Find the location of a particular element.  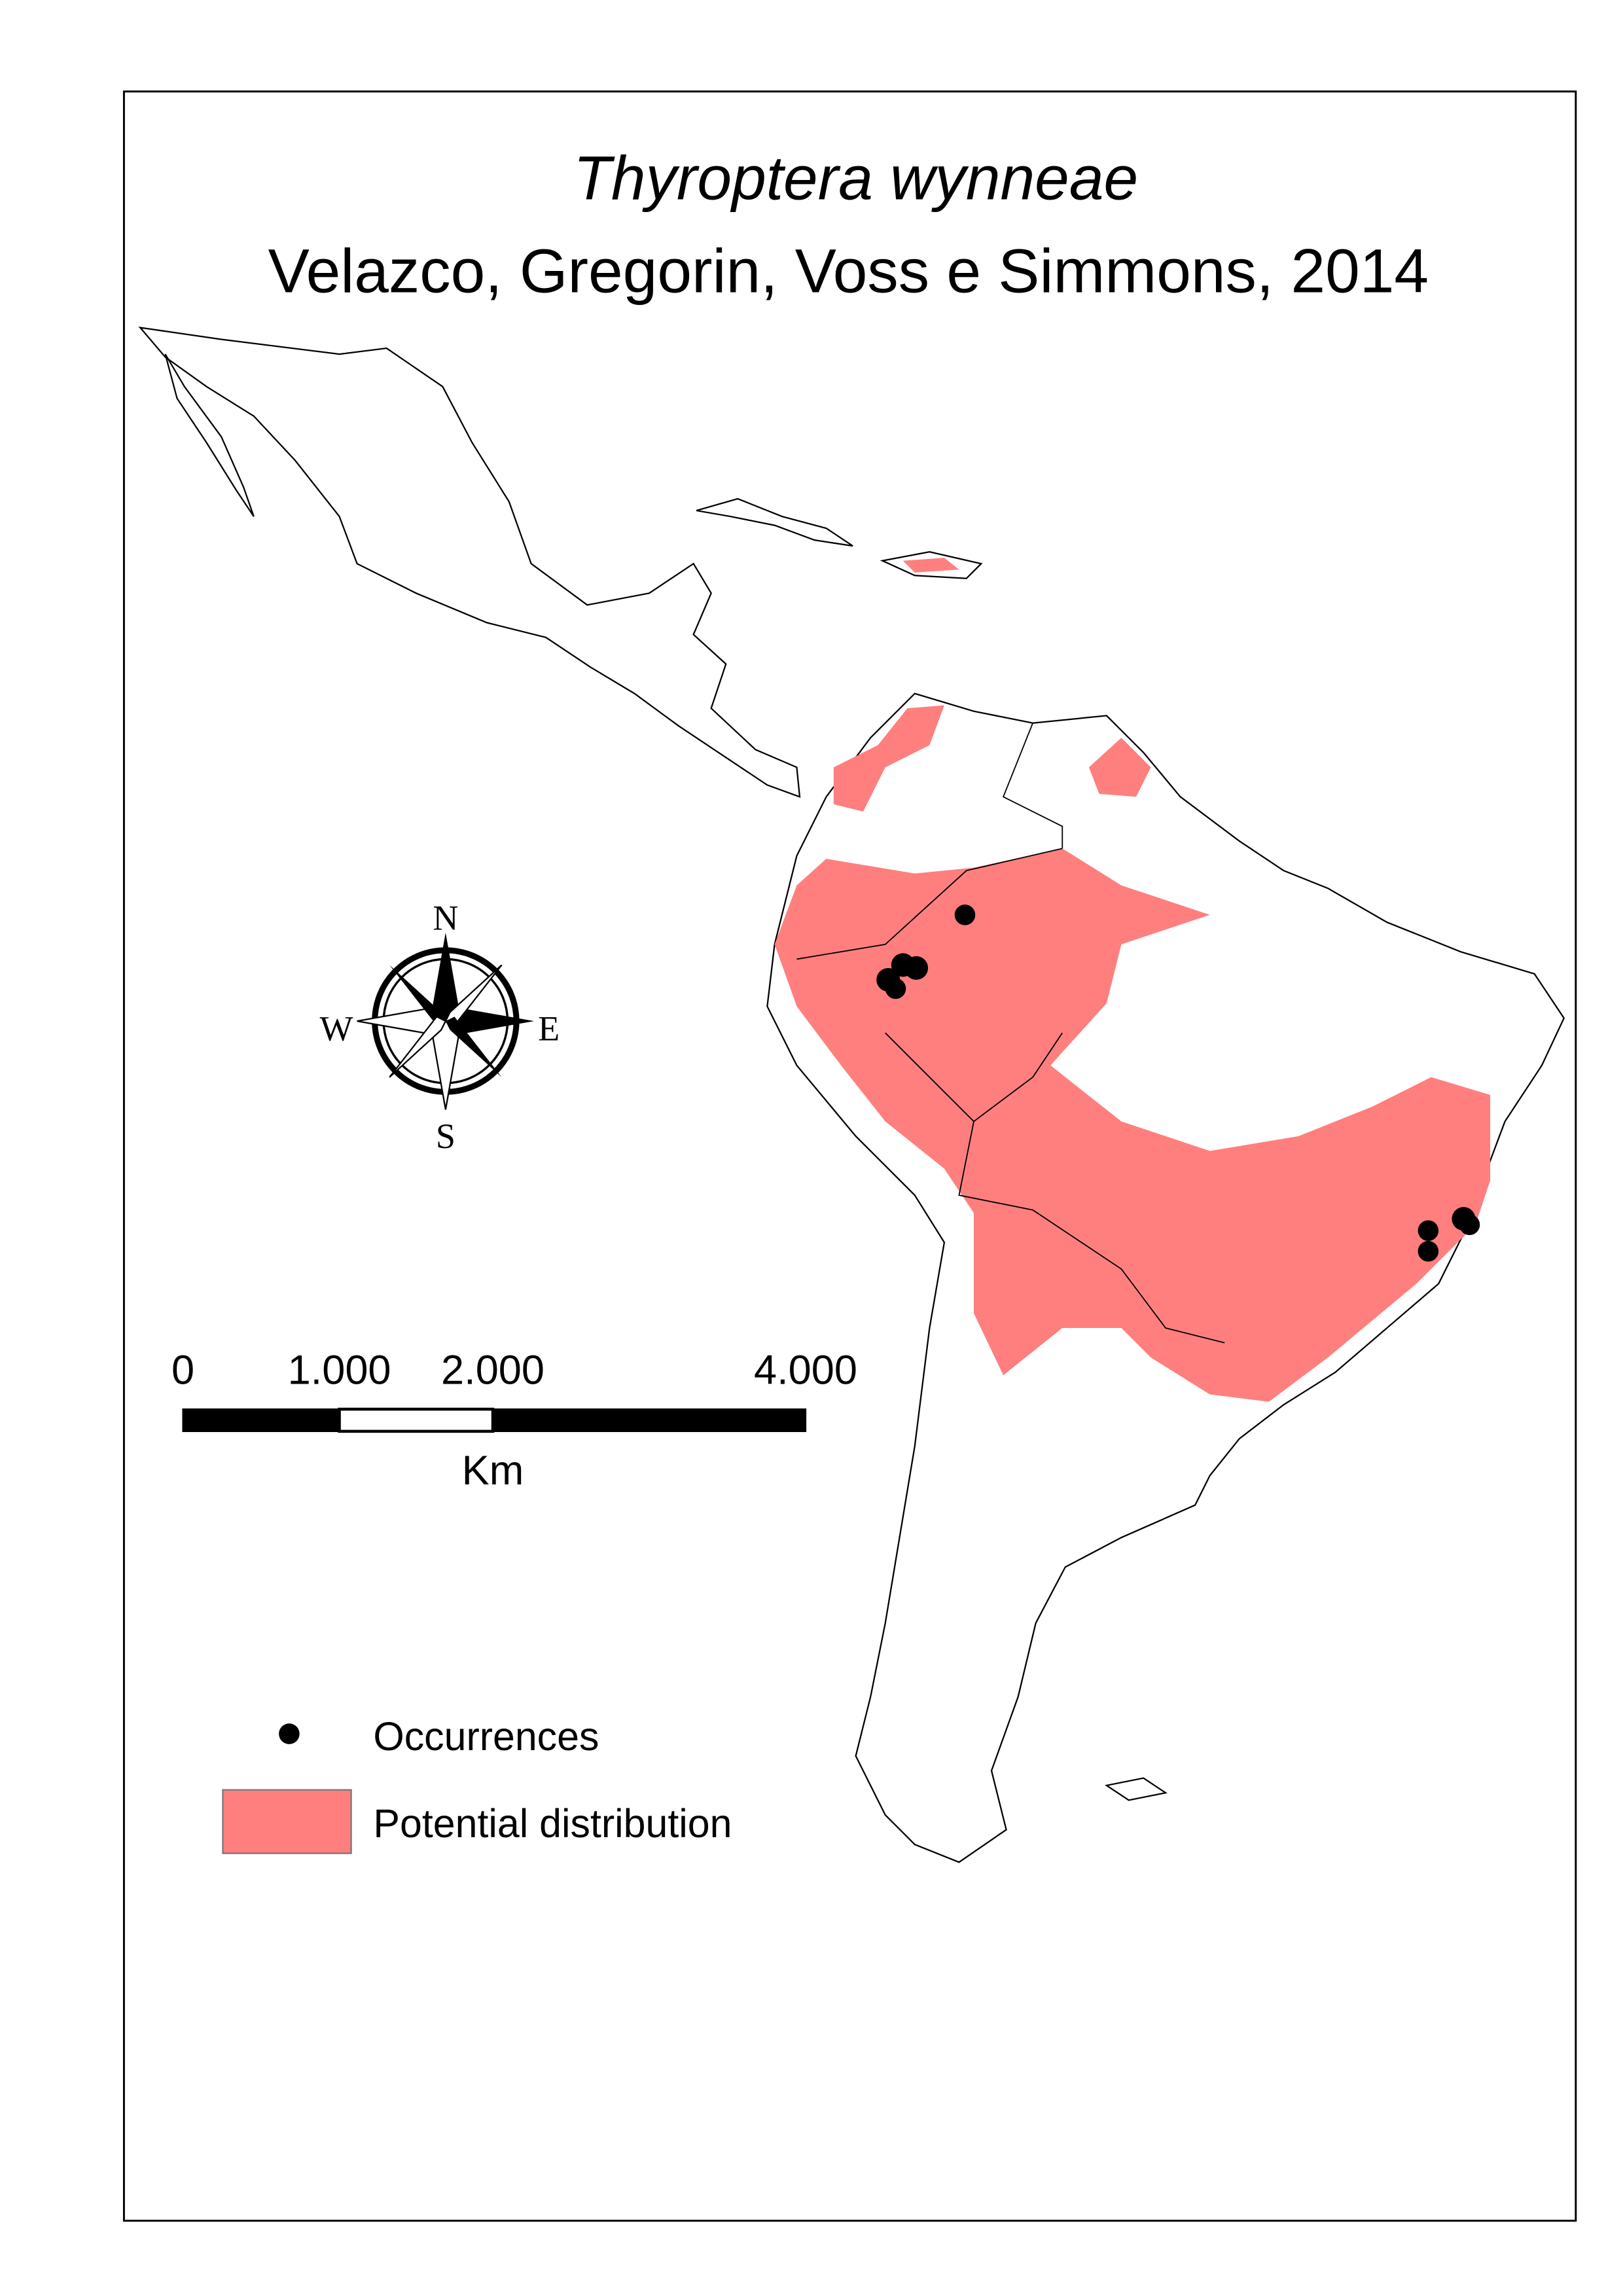

falklands is located at coordinates (1136, 1789).